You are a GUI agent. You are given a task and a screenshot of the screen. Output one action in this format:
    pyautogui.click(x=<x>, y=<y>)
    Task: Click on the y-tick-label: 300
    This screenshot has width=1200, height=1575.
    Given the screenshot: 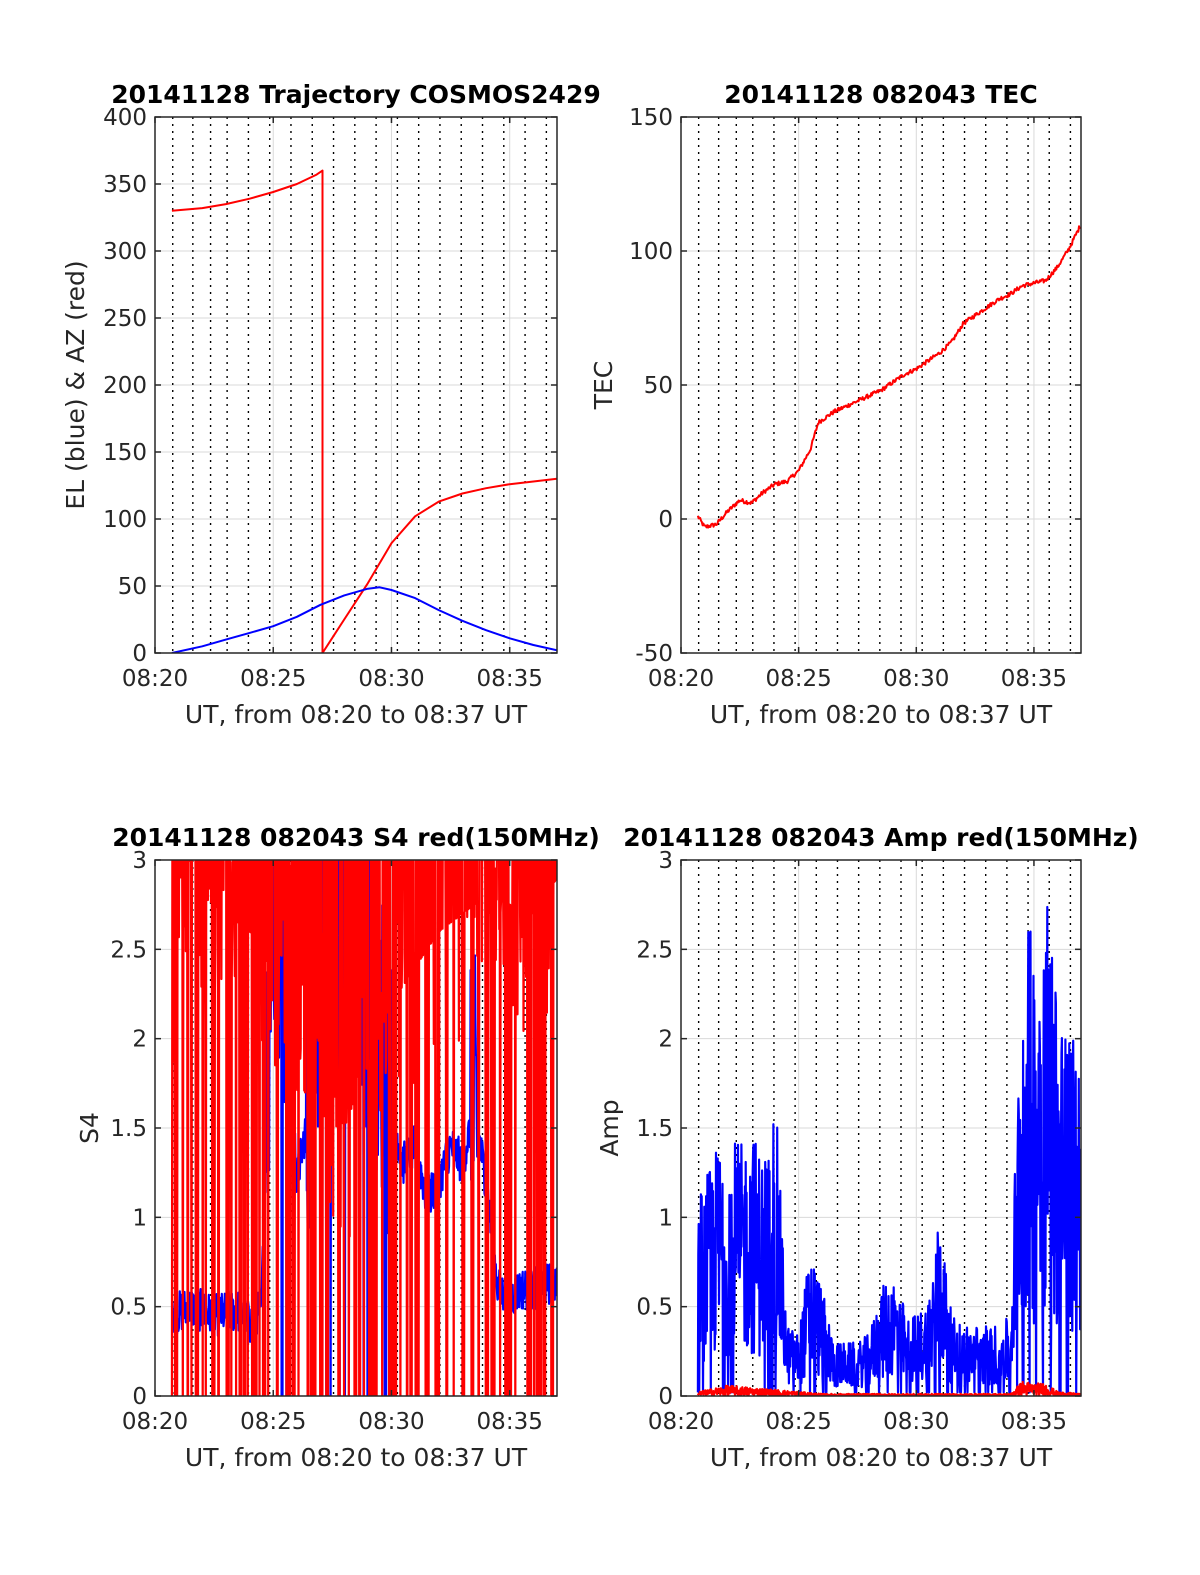 What is the action you would take?
    pyautogui.click(x=125, y=252)
    